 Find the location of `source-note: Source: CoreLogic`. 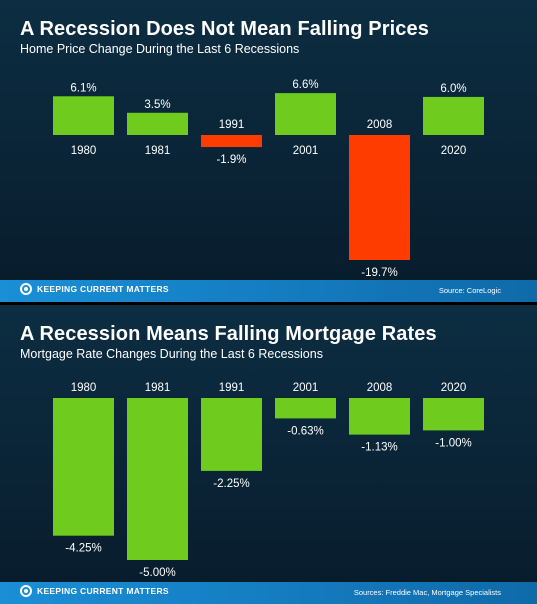

source-note: Source: CoreLogic is located at coordinates (469, 290).